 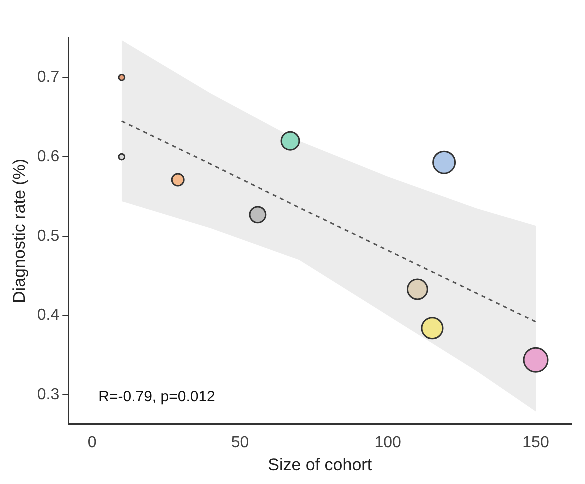 What do you see at coordinates (536, 443) in the screenshot?
I see `x-tick-label: 150` at bounding box center [536, 443].